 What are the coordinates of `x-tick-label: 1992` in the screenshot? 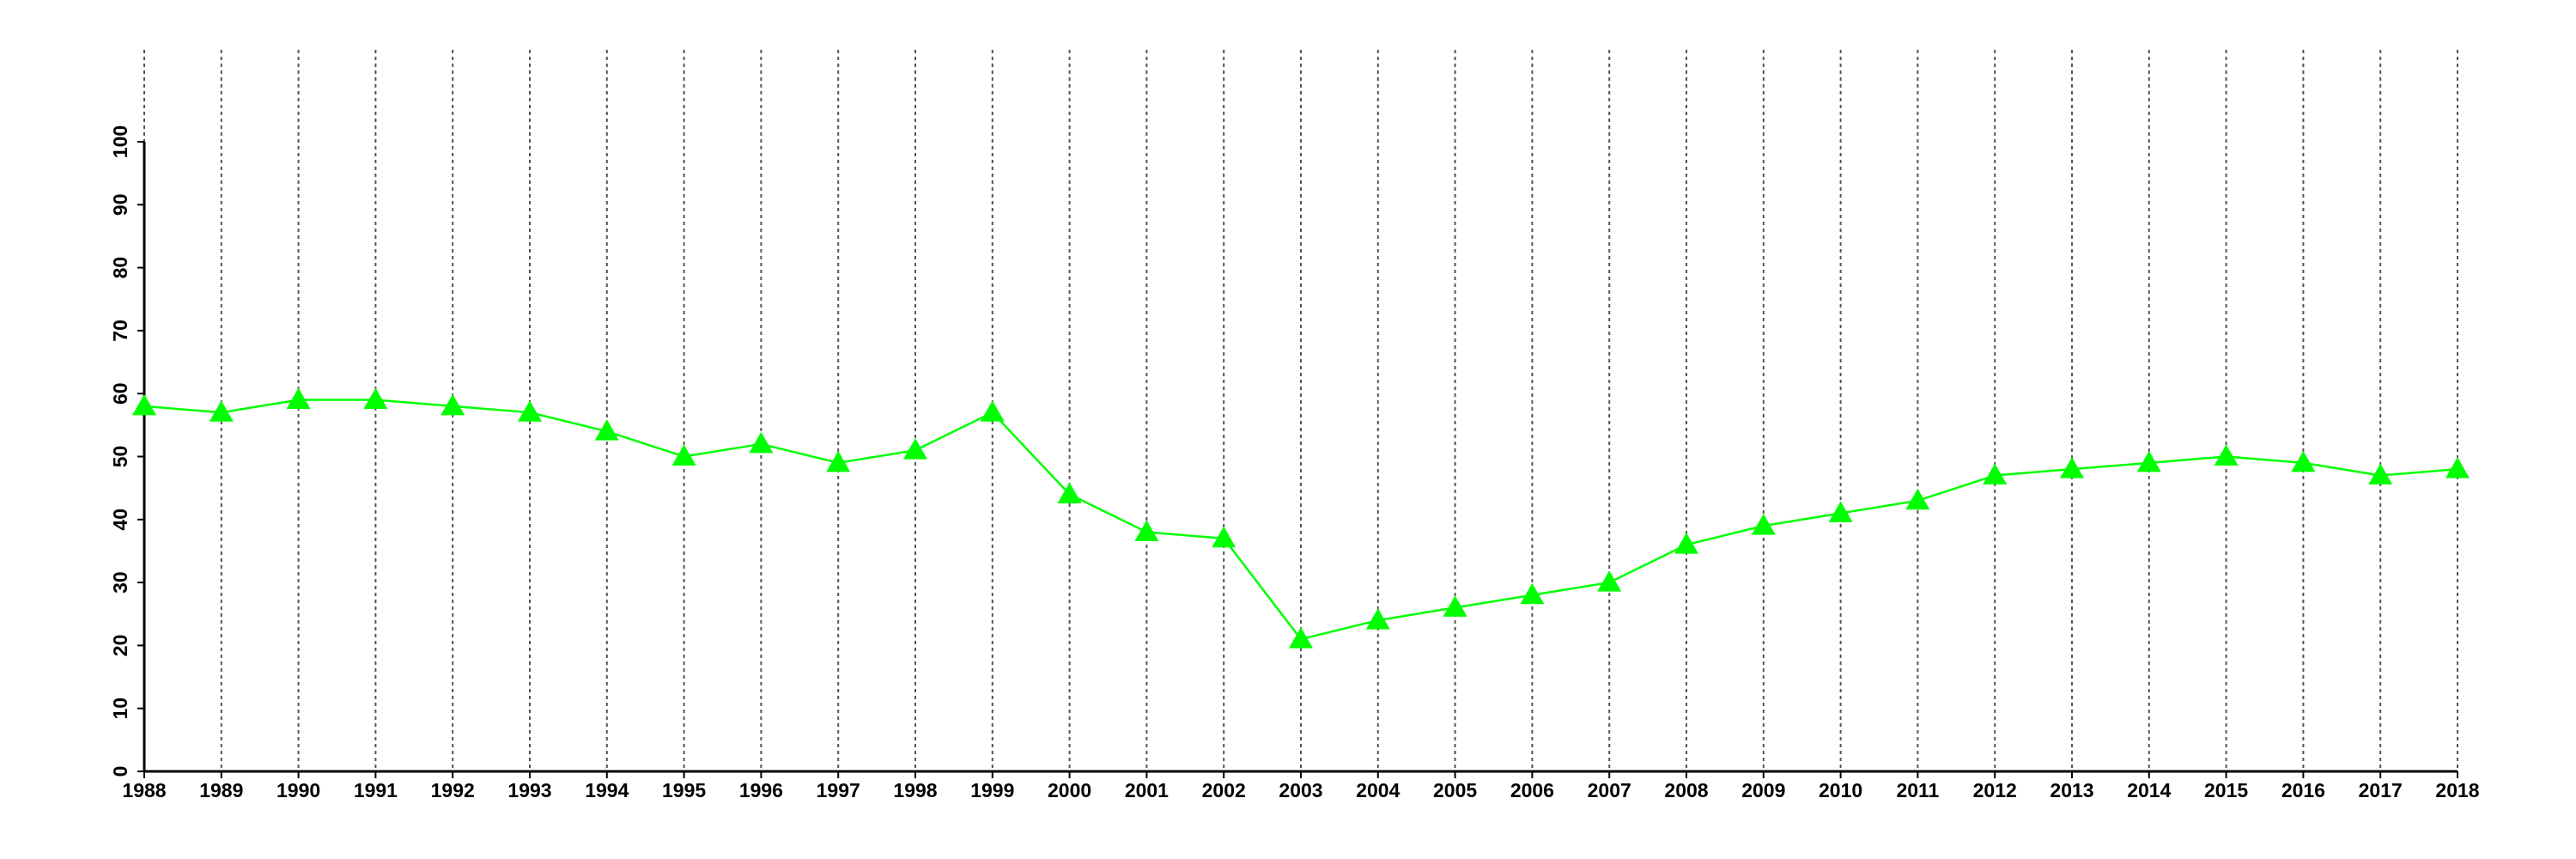 It's located at (453, 790).